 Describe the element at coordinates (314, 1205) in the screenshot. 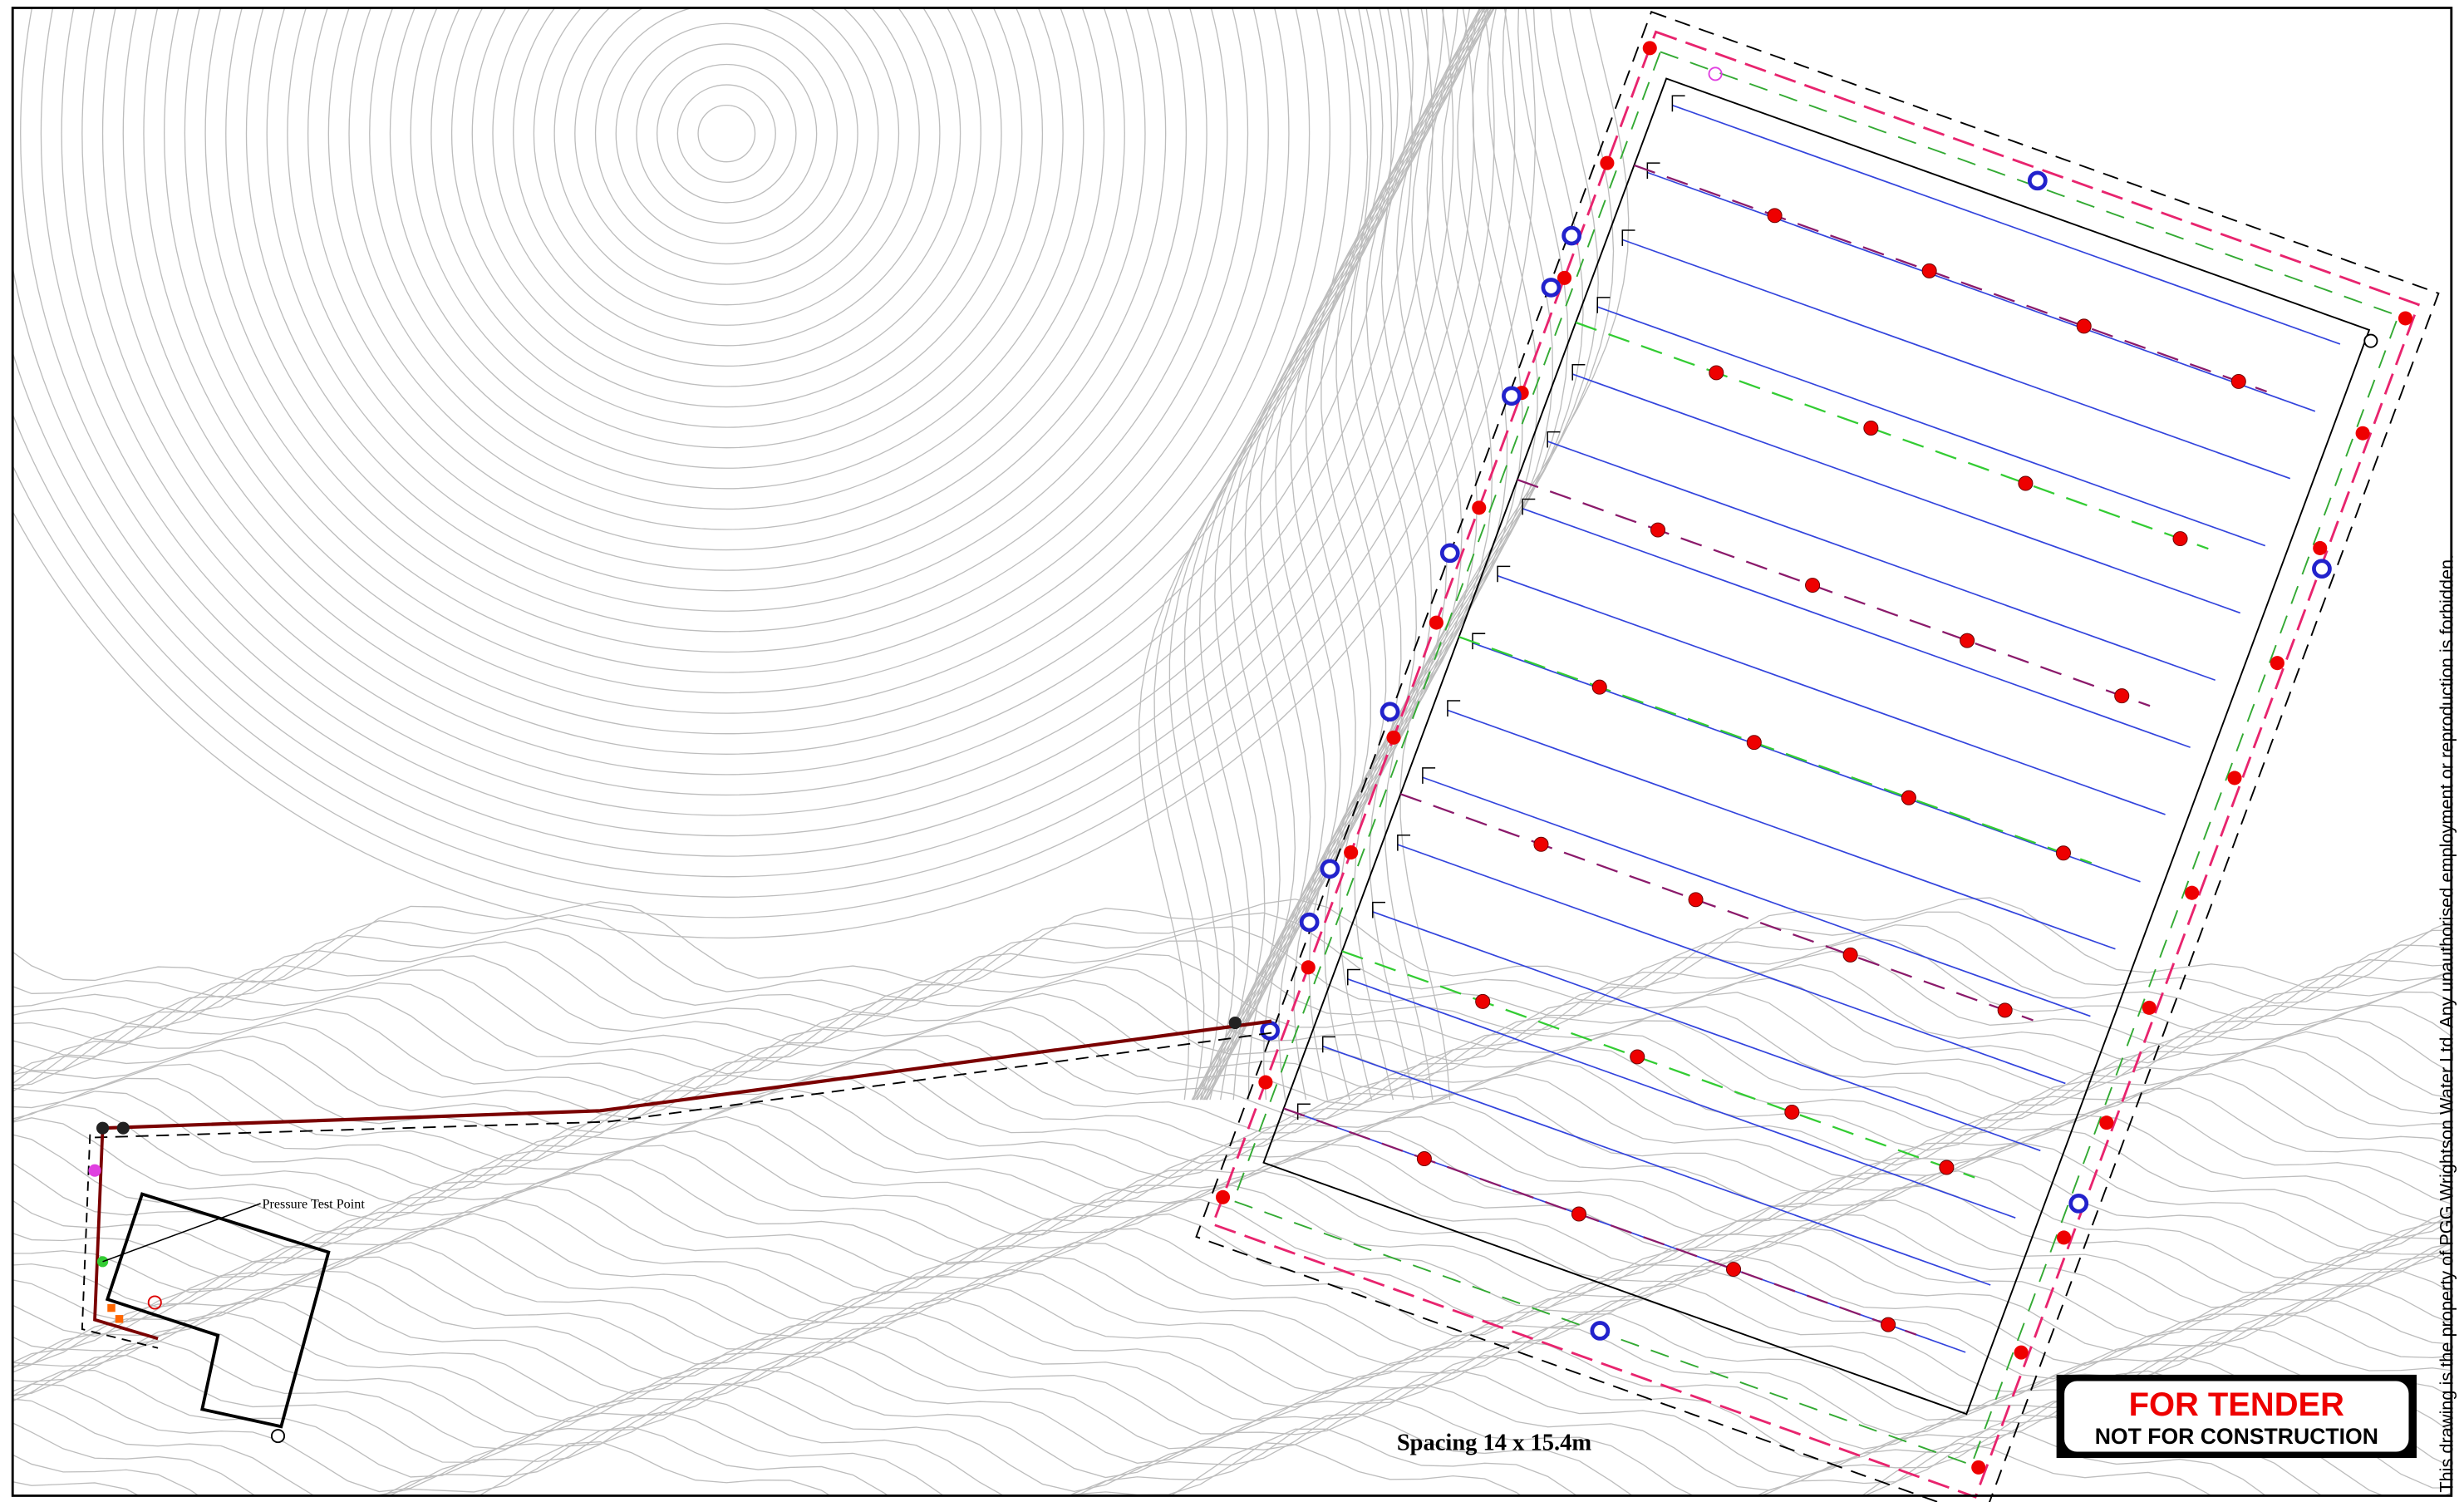

I see `label: Pressure Test Point` at that location.